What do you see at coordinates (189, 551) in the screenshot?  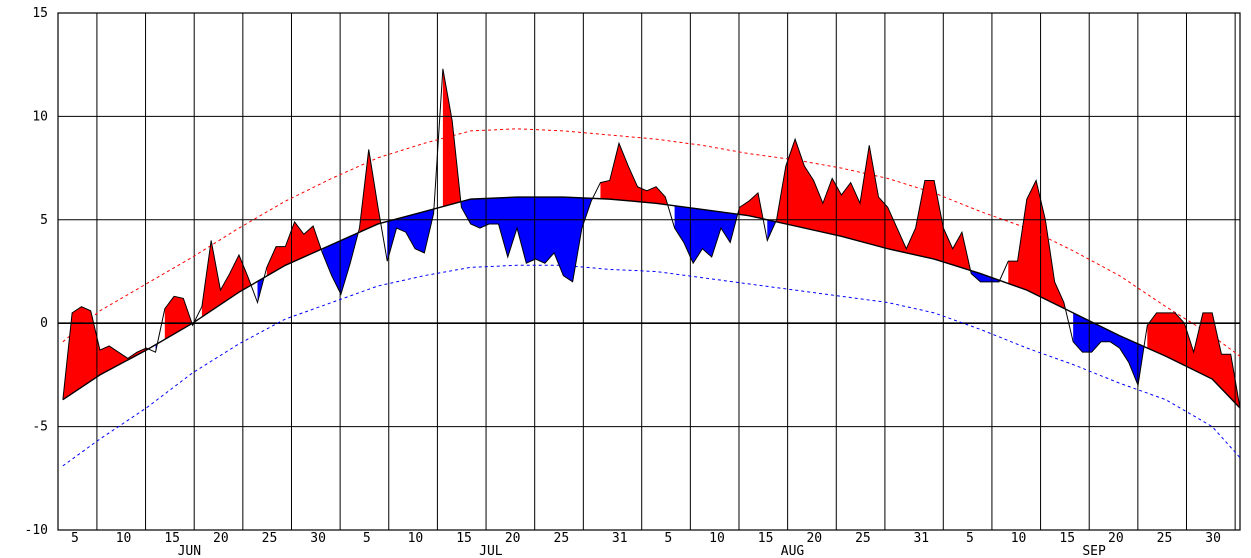 I see `month-label: JUN` at bounding box center [189, 551].